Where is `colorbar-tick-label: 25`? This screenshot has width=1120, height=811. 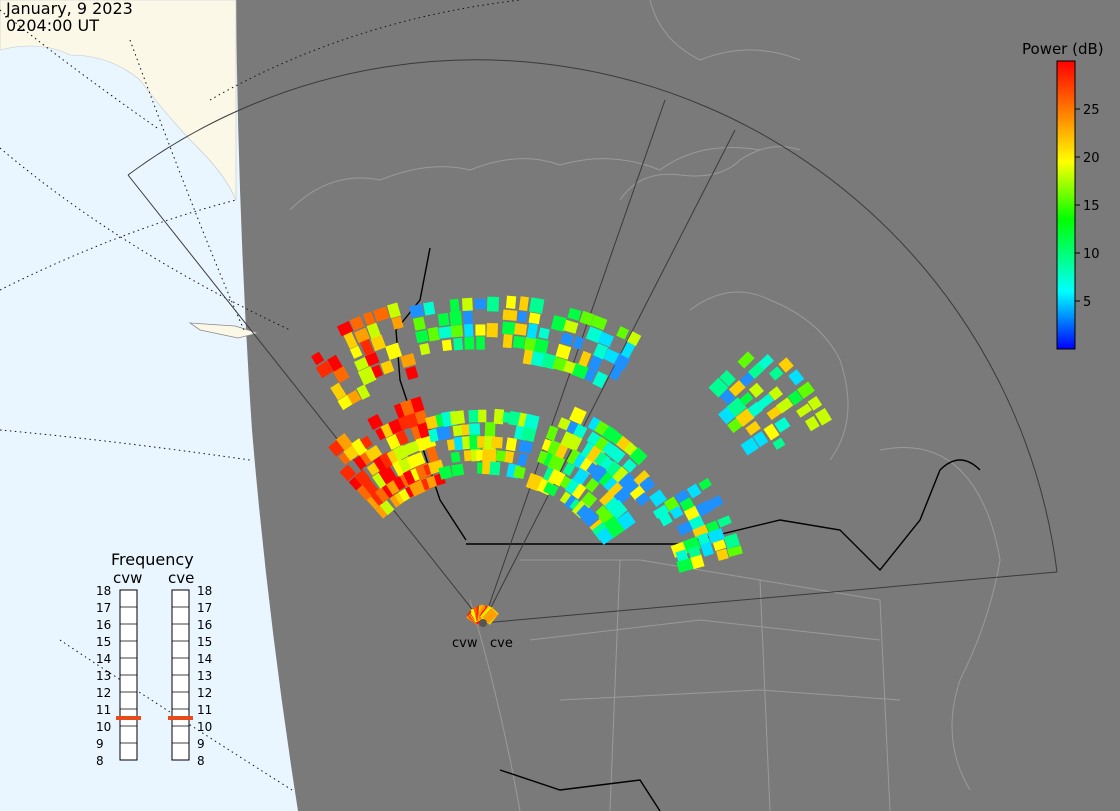 colorbar-tick-label: 25 is located at coordinates (1091, 110).